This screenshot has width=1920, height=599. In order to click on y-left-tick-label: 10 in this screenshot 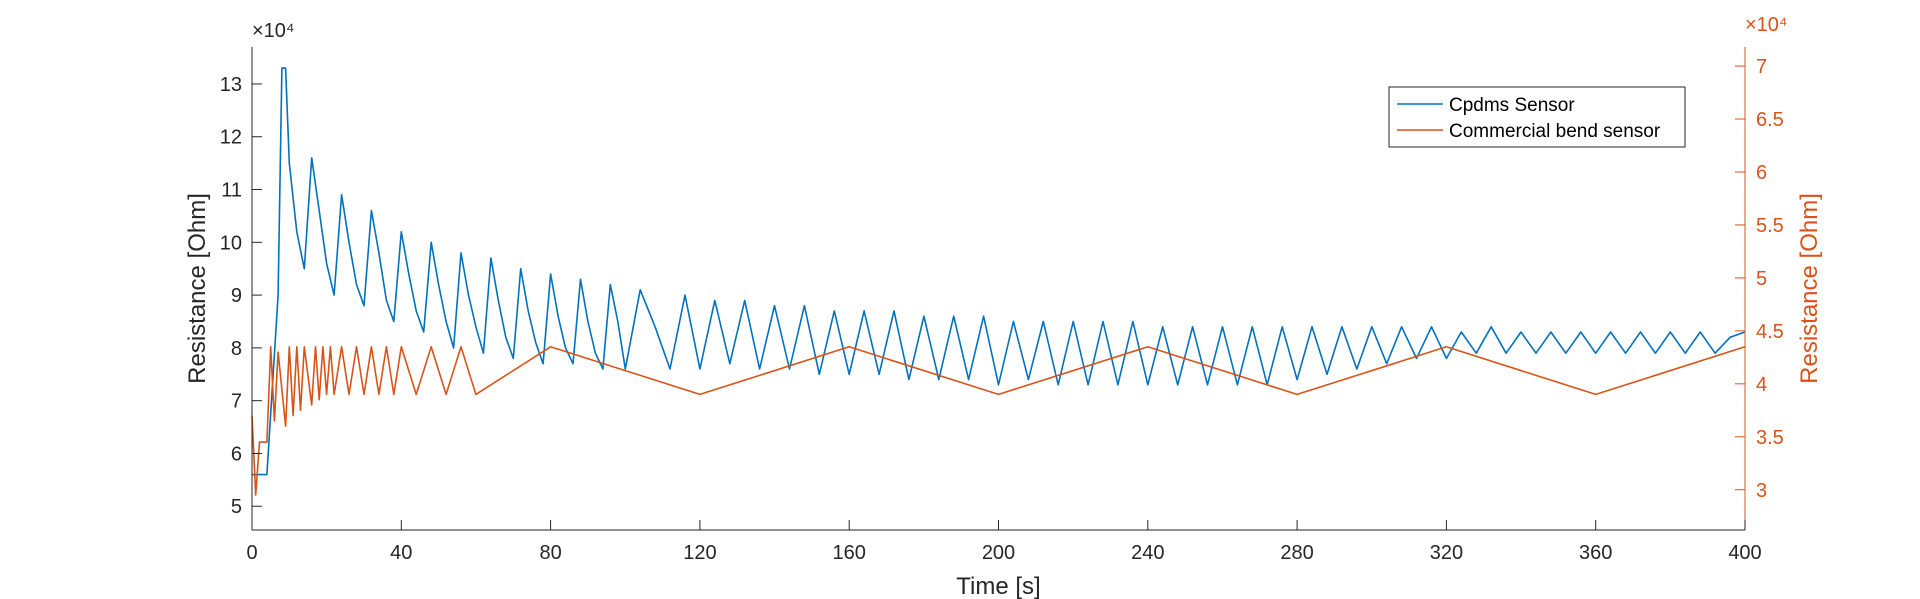, I will do `click(231, 243)`.